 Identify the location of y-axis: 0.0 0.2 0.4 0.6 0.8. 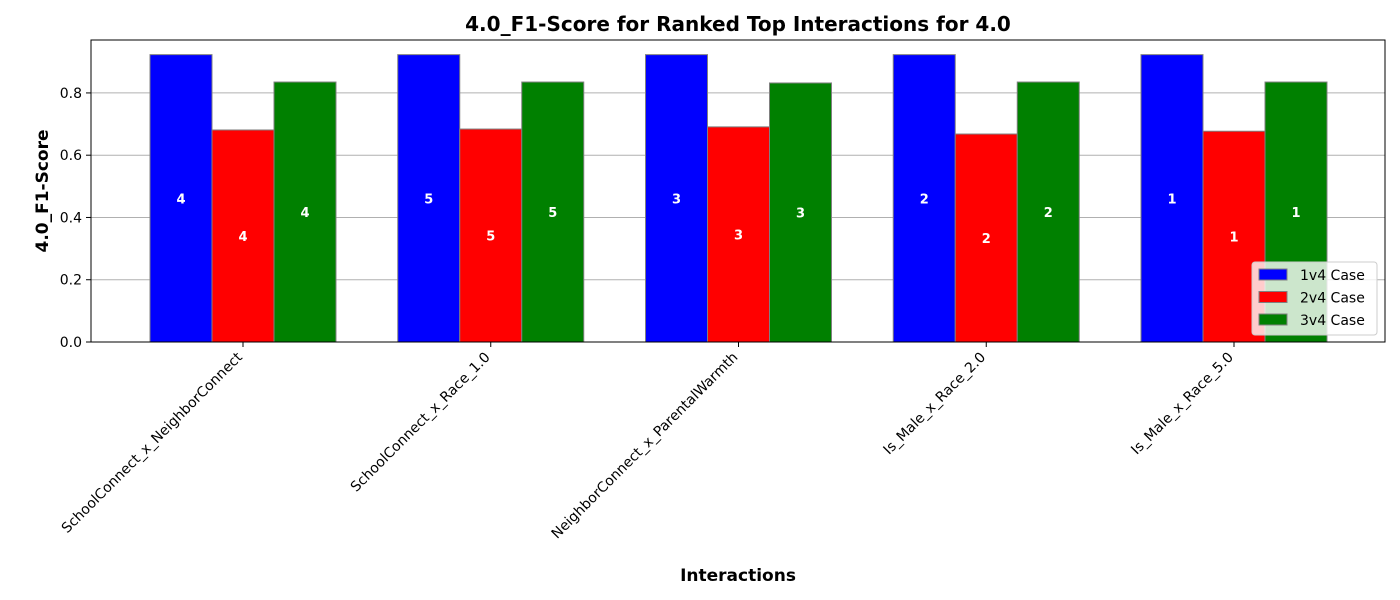
(75, 218).